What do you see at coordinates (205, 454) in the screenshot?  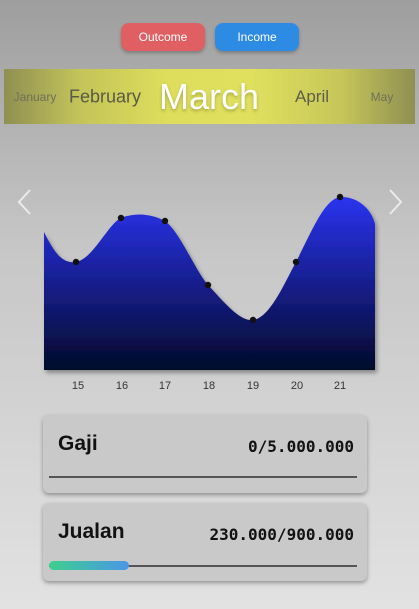 I see `budget-card-gaji: Gaji 0/5.000.000` at bounding box center [205, 454].